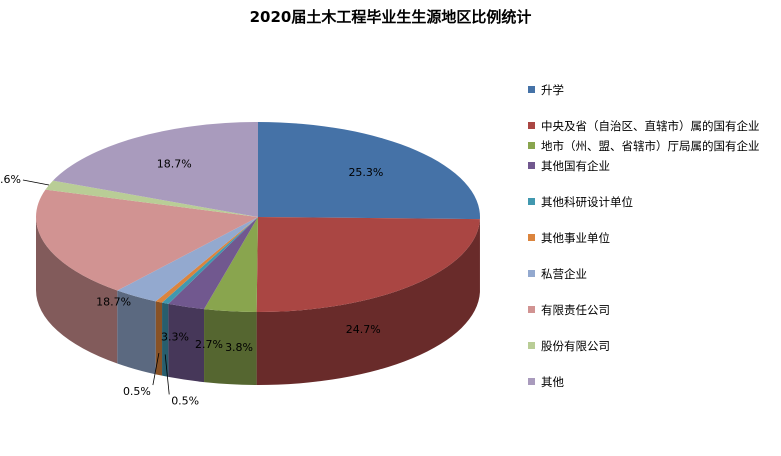  I want to click on data-label-6: 3.3%, so click(175, 337).